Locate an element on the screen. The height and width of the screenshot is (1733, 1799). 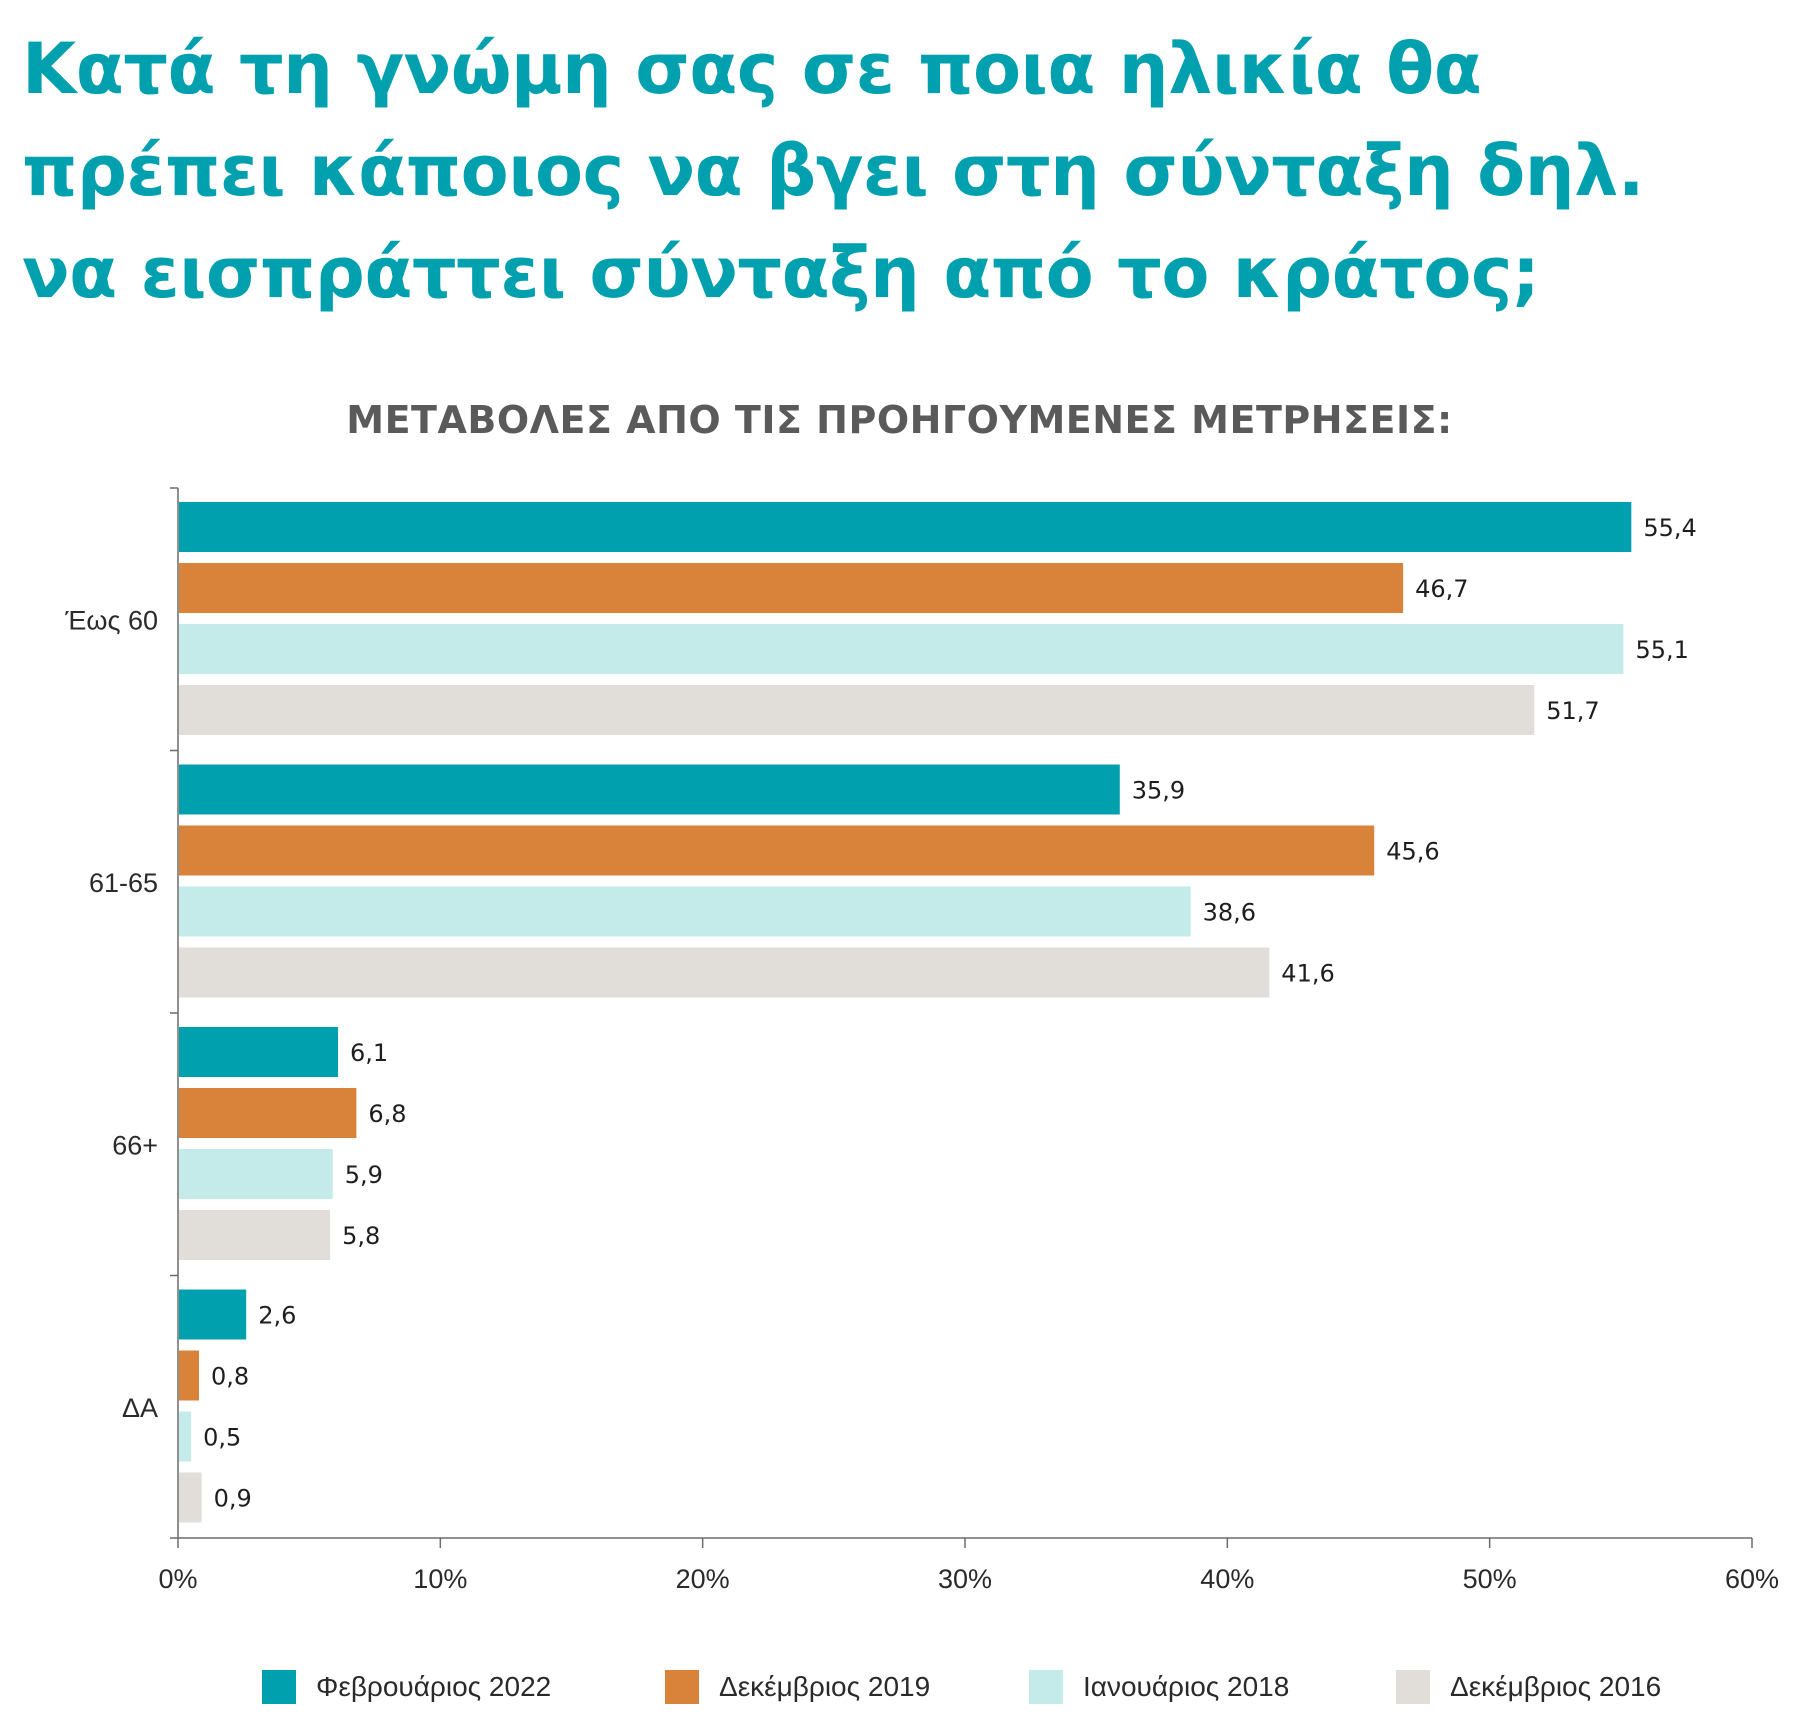
category-label: ΔΑ is located at coordinates (140, 1408).